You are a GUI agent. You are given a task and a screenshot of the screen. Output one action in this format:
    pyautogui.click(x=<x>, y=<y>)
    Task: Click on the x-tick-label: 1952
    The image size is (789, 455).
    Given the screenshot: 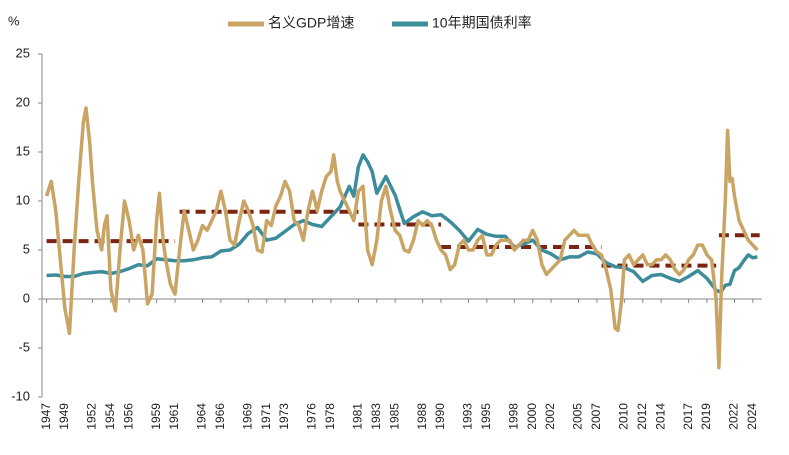 What is the action you would take?
    pyautogui.click(x=92, y=416)
    